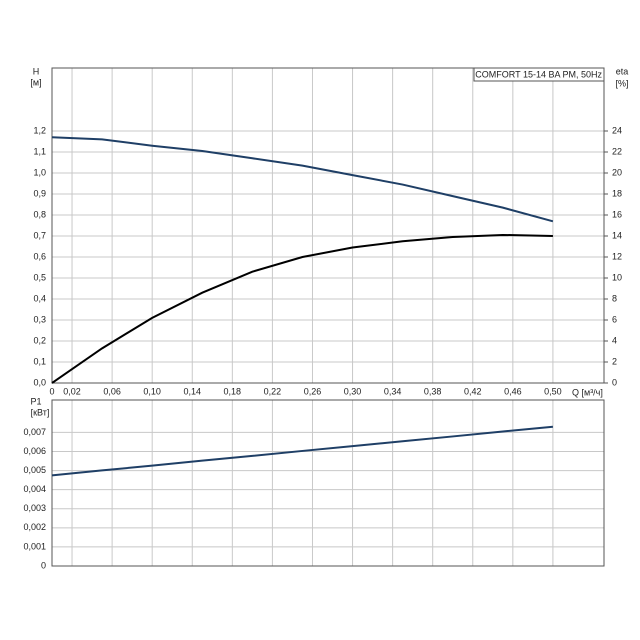 The width and height of the screenshot is (640, 640). Describe the element at coordinates (152, 391) in the screenshot. I see `x-tick-label: 0,10` at that location.